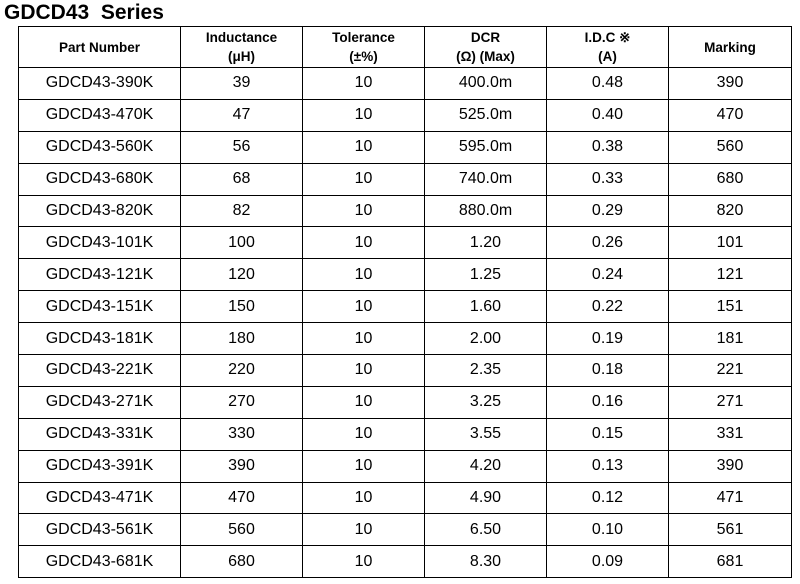  Describe the element at coordinates (99, 498) in the screenshot. I see `part-number-cell: GDCD43-471K` at that location.